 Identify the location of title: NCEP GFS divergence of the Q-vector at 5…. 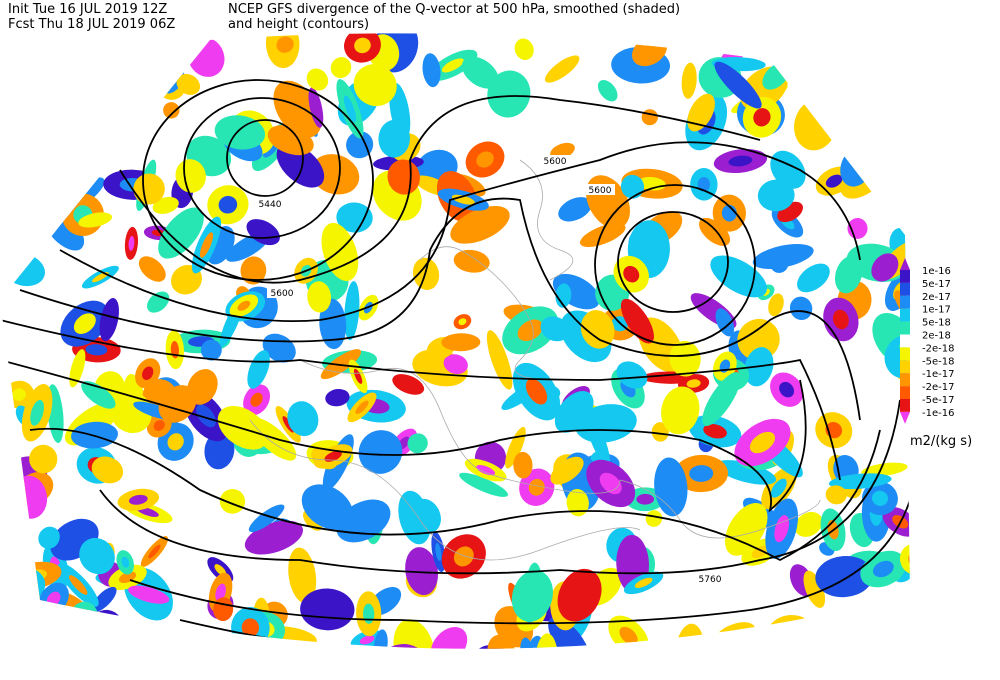
(454, 9).